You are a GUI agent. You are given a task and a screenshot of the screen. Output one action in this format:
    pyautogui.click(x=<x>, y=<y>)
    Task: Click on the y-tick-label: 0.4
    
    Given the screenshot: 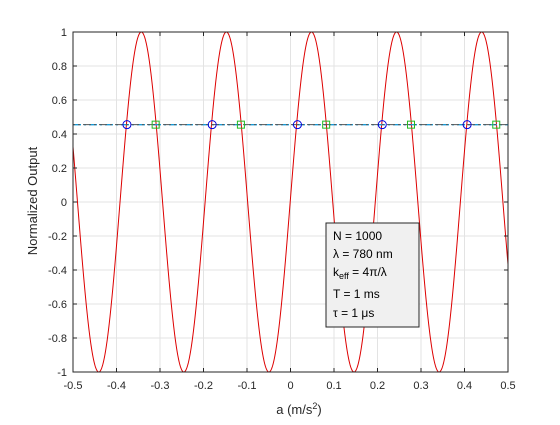 What is the action you would take?
    pyautogui.click(x=59, y=135)
    